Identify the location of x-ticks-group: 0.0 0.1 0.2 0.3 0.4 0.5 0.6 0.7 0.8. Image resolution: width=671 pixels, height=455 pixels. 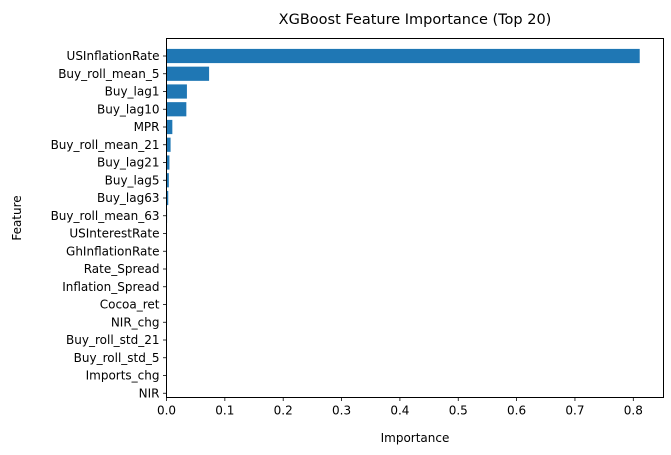
(400, 407).